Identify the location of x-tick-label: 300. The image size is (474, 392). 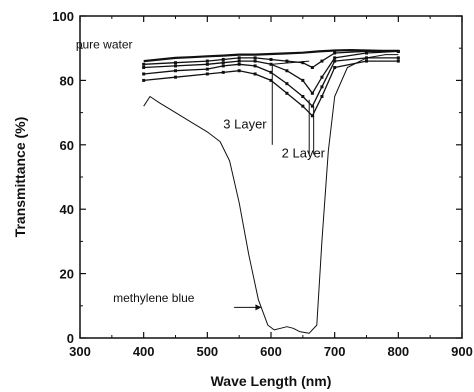
(80, 351).